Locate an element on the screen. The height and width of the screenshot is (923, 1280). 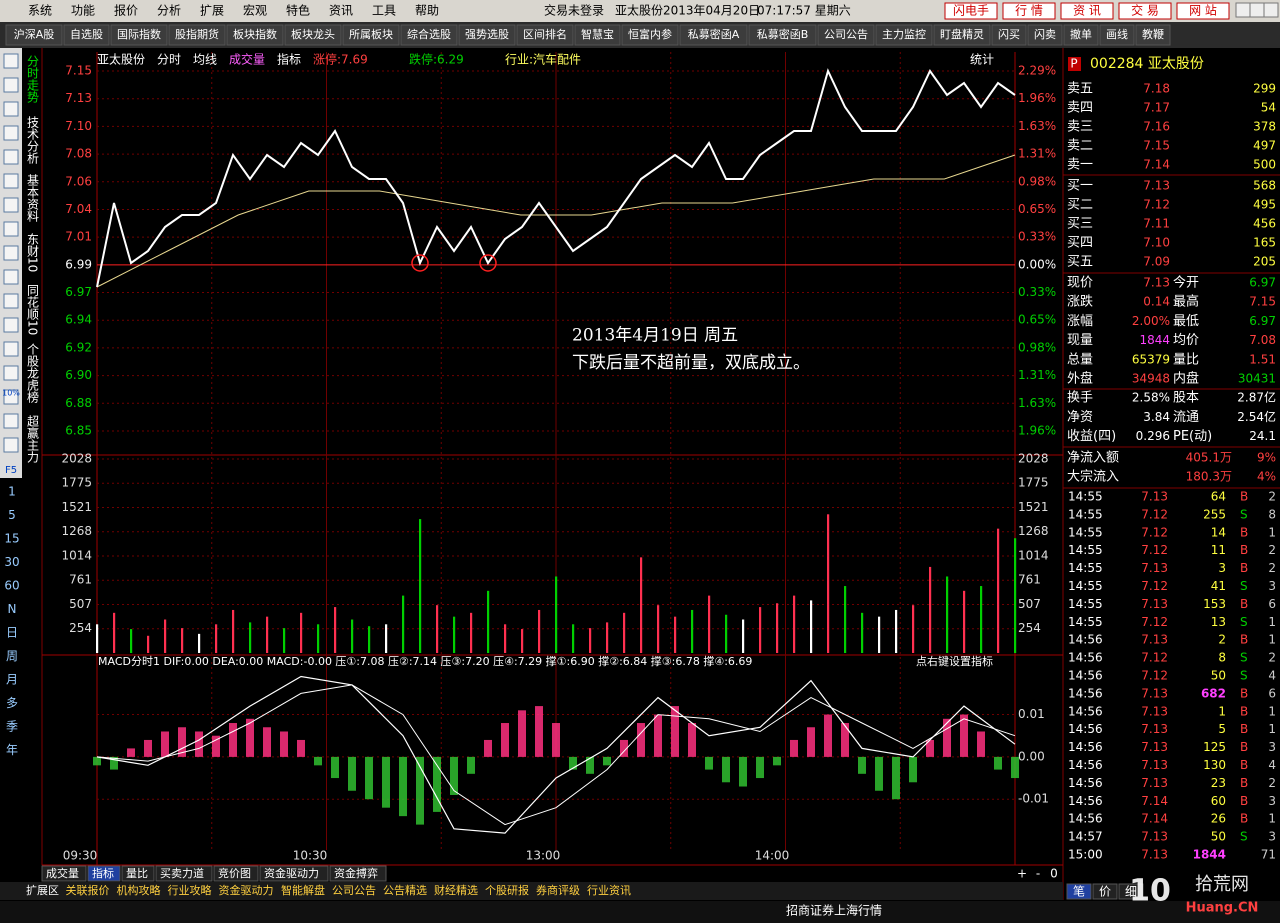
toolbar-label: 区间排名 is located at coordinates (545, 34).